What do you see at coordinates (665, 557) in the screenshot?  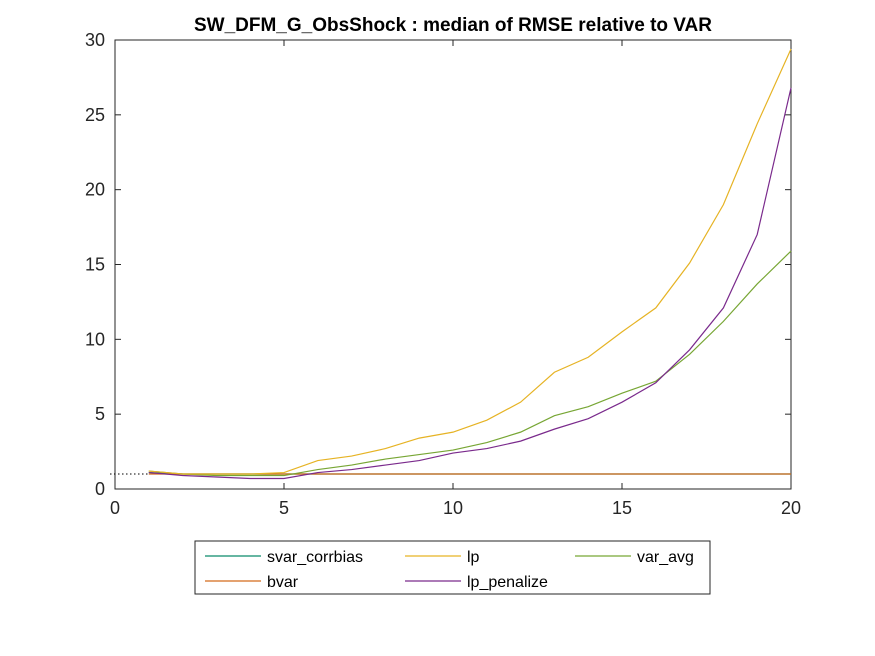 I see `legend-label-var-avg: var_avg` at bounding box center [665, 557].